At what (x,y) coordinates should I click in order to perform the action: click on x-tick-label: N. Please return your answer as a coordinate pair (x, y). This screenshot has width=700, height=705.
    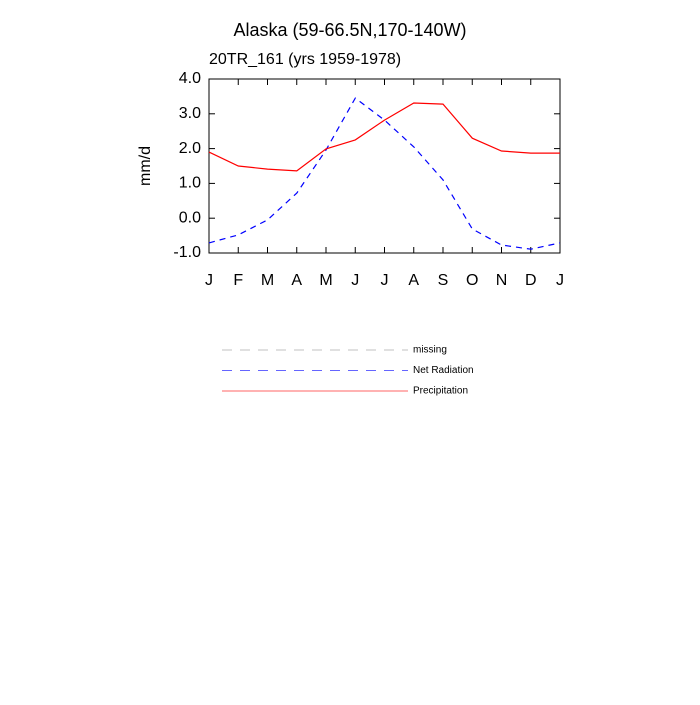
    Looking at the image, I should click on (502, 280).